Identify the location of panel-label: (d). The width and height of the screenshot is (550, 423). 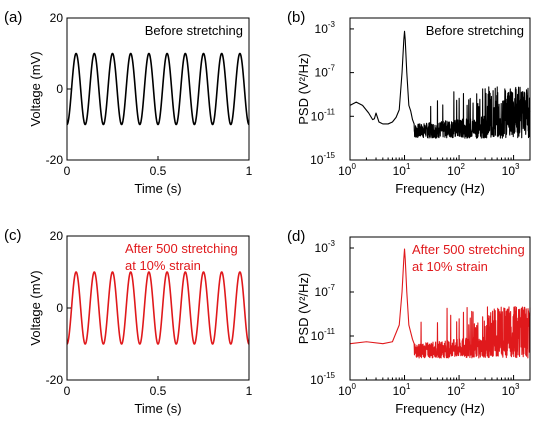
(296, 236).